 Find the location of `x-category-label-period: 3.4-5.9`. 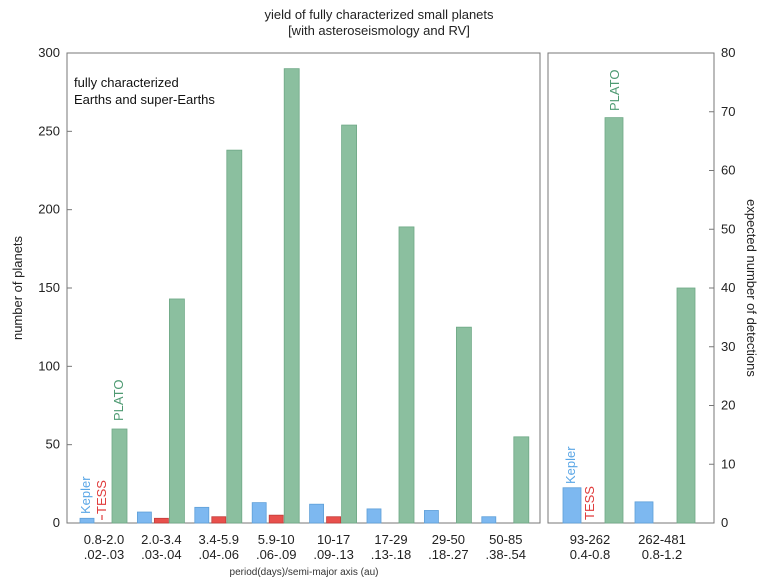

x-category-label-period: 3.4-5.9 is located at coordinates (219, 539).